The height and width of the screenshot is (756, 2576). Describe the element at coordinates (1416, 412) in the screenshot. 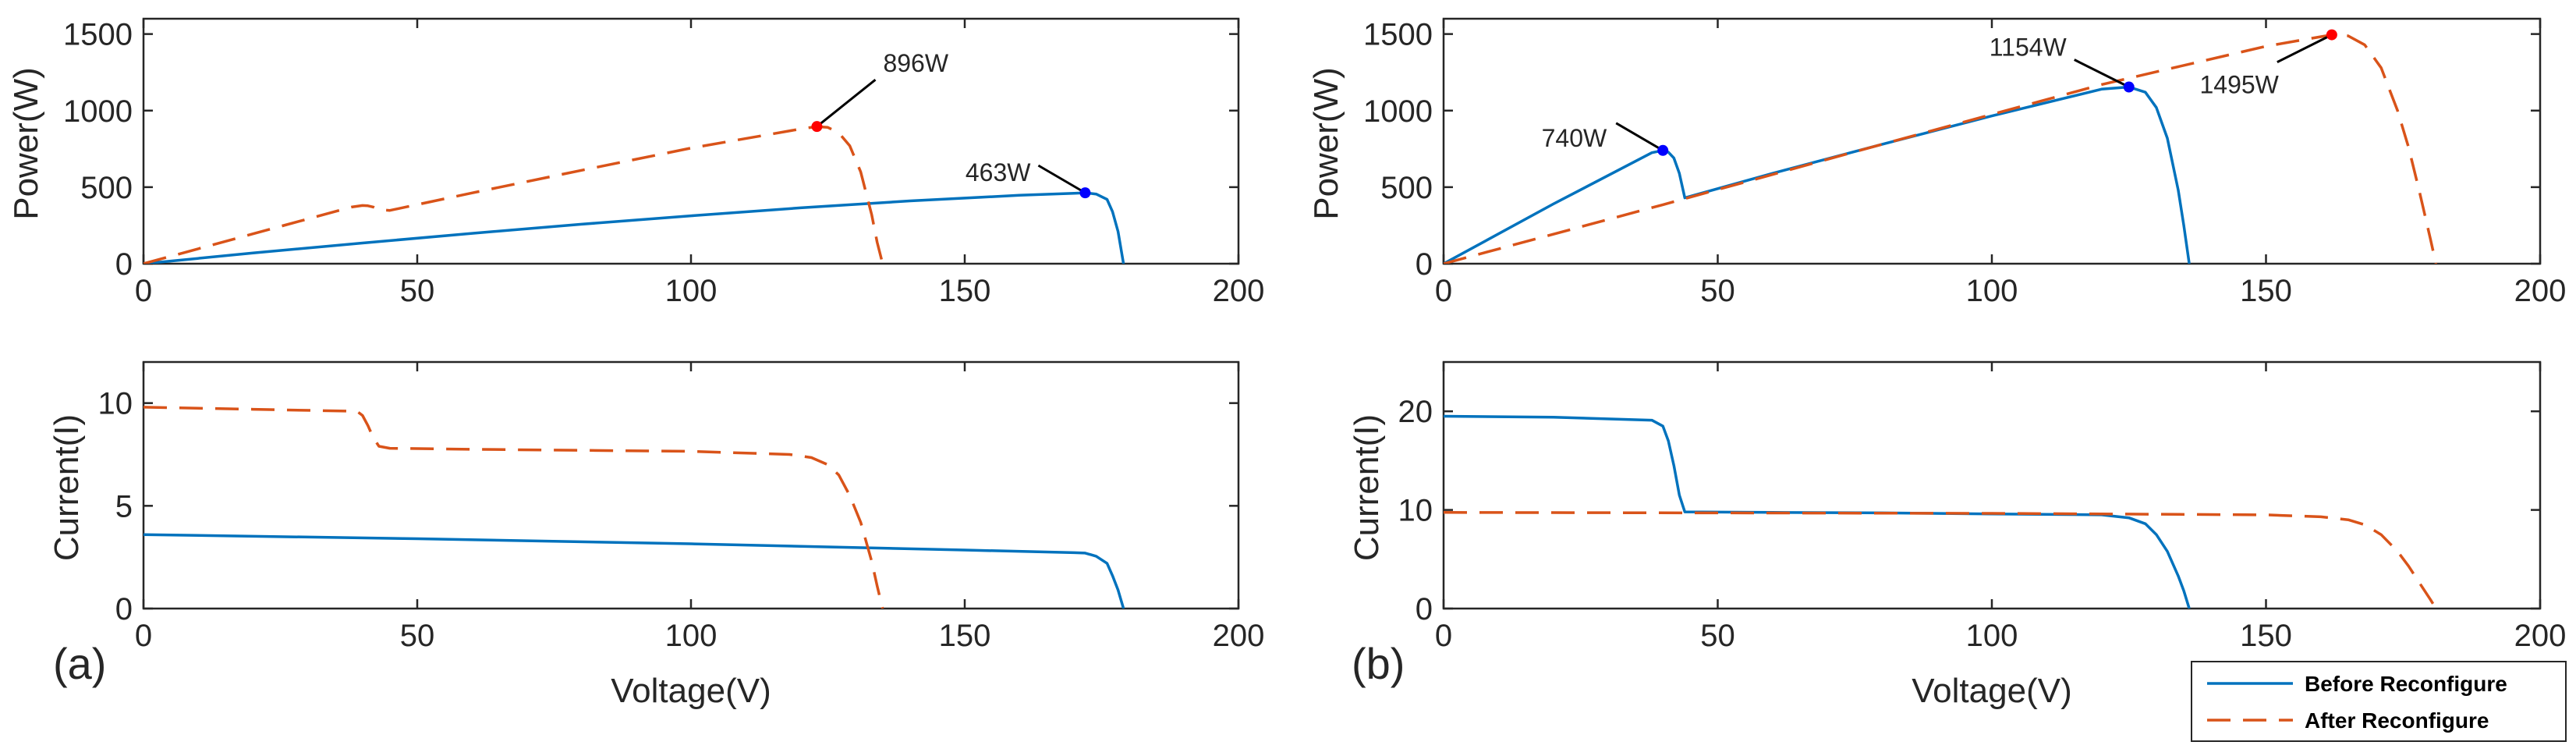

I see `y-tick-label: 20` at that location.